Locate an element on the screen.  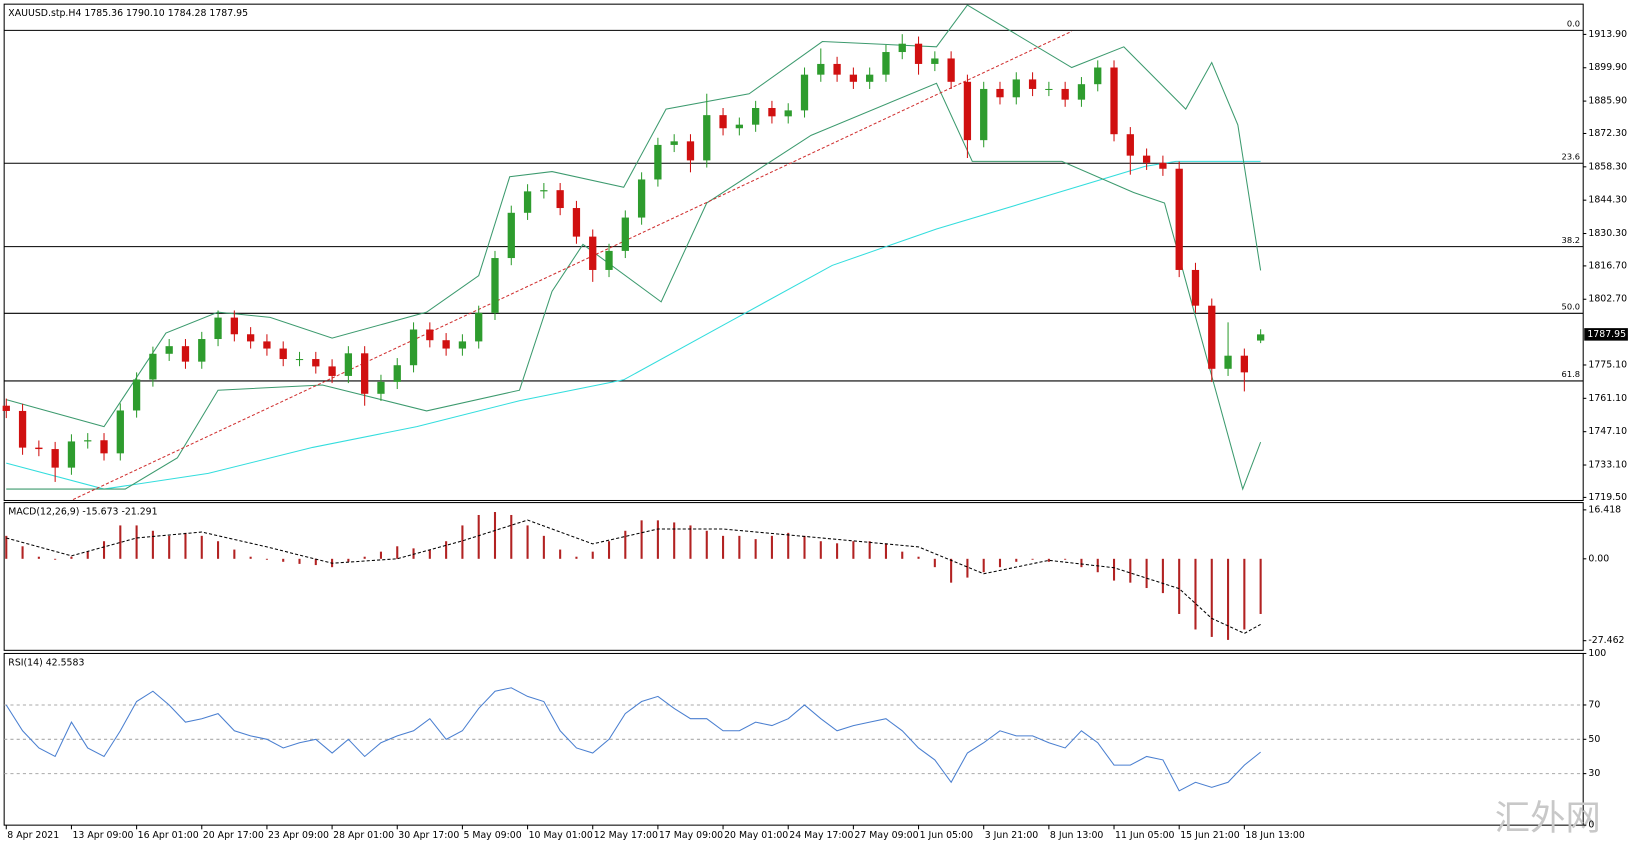
y-tick-label: 1747.10 is located at coordinates (1607, 431).